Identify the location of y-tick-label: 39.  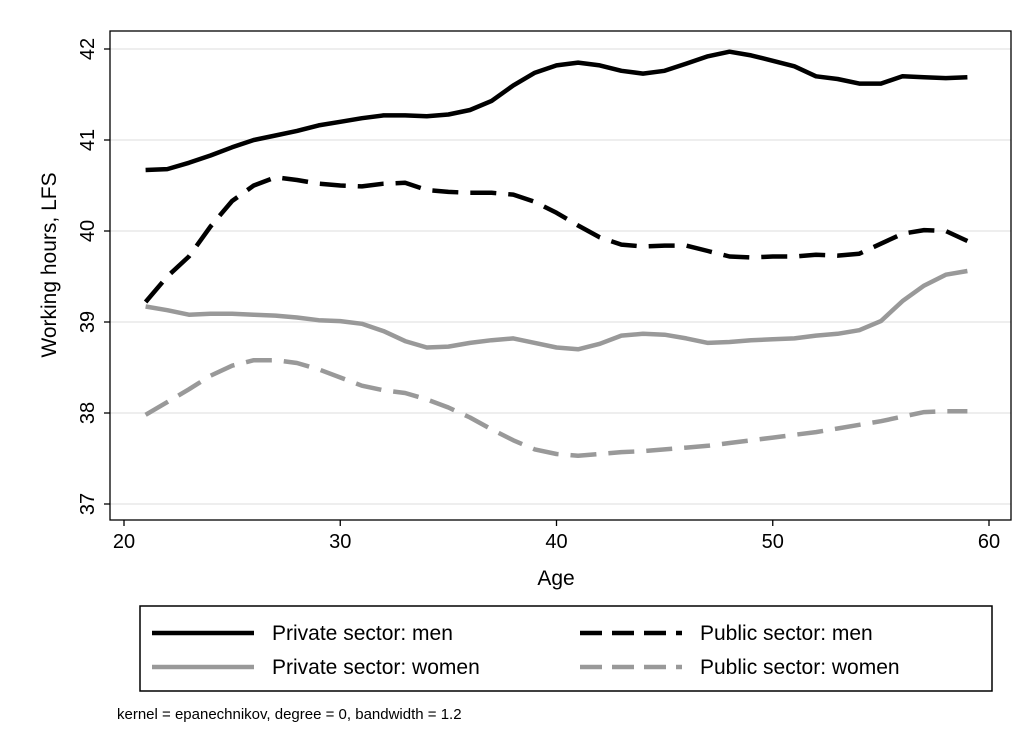
(88, 322).